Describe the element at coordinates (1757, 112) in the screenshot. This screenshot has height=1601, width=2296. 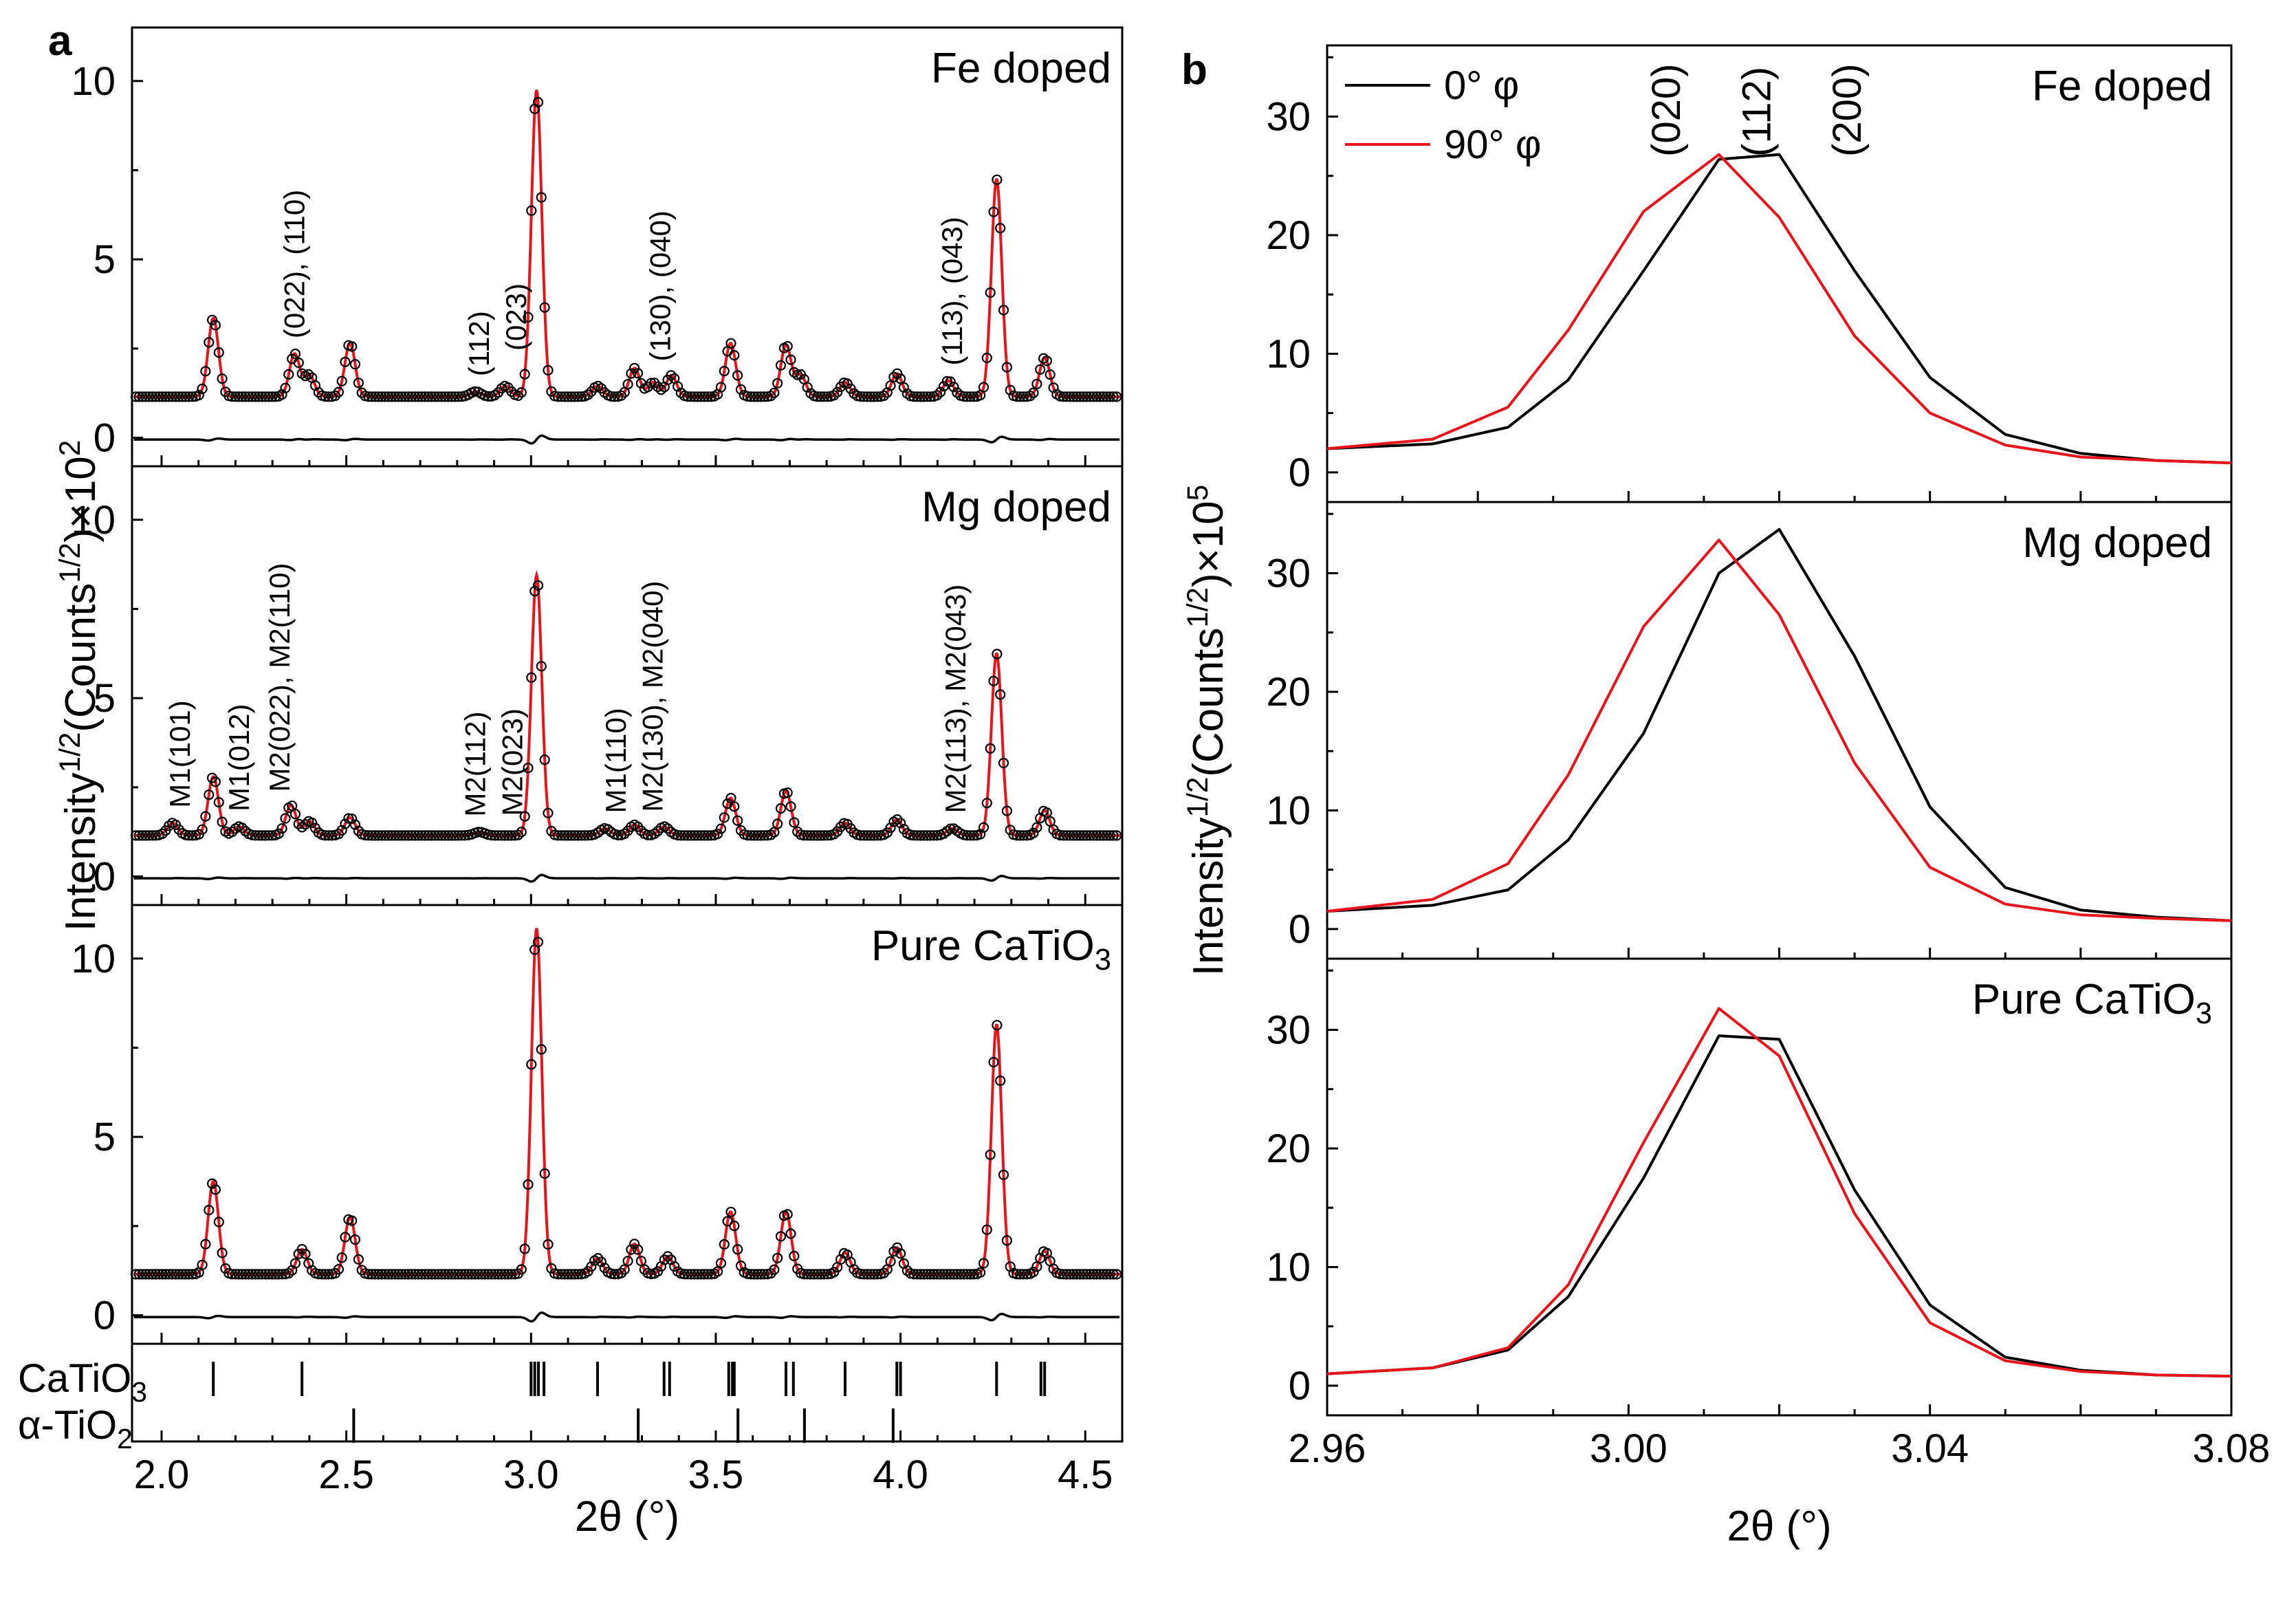
I see `peak-label: (112)` at that location.